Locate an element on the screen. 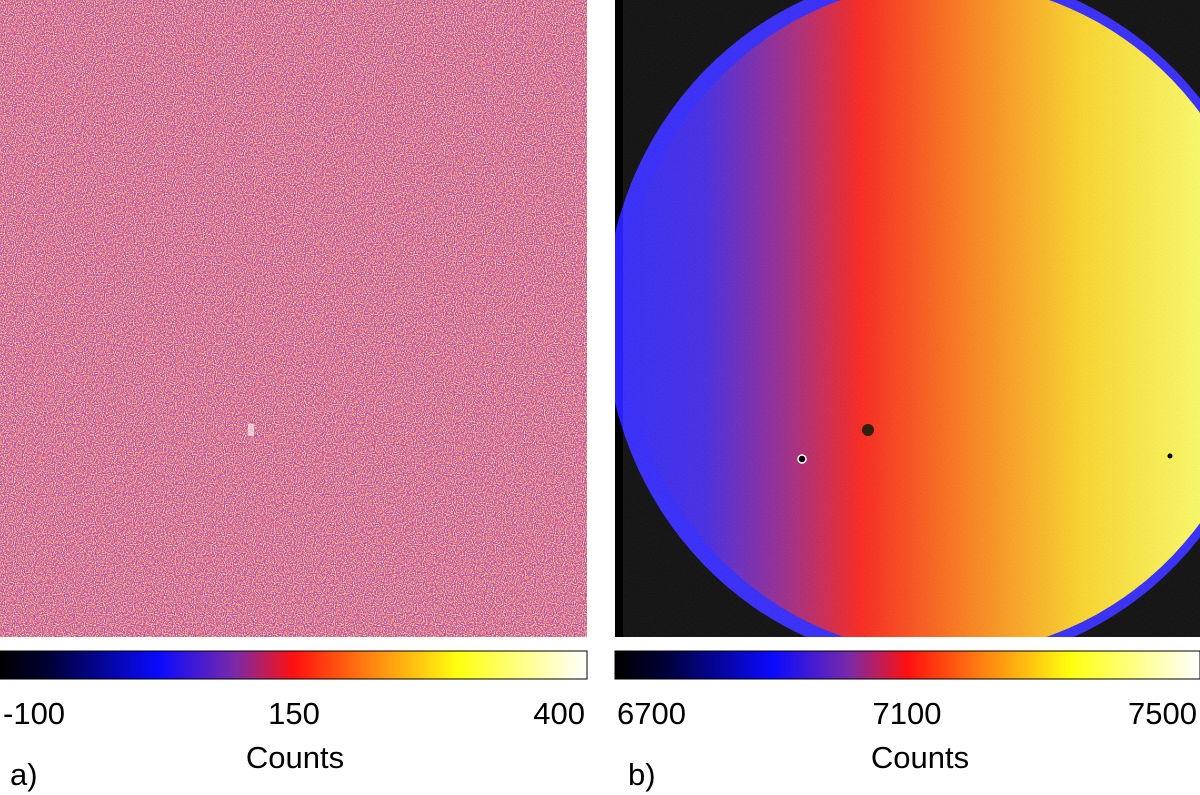 The image size is (1200, 795). colorbar-tick-label: 6700 is located at coordinates (651, 713).